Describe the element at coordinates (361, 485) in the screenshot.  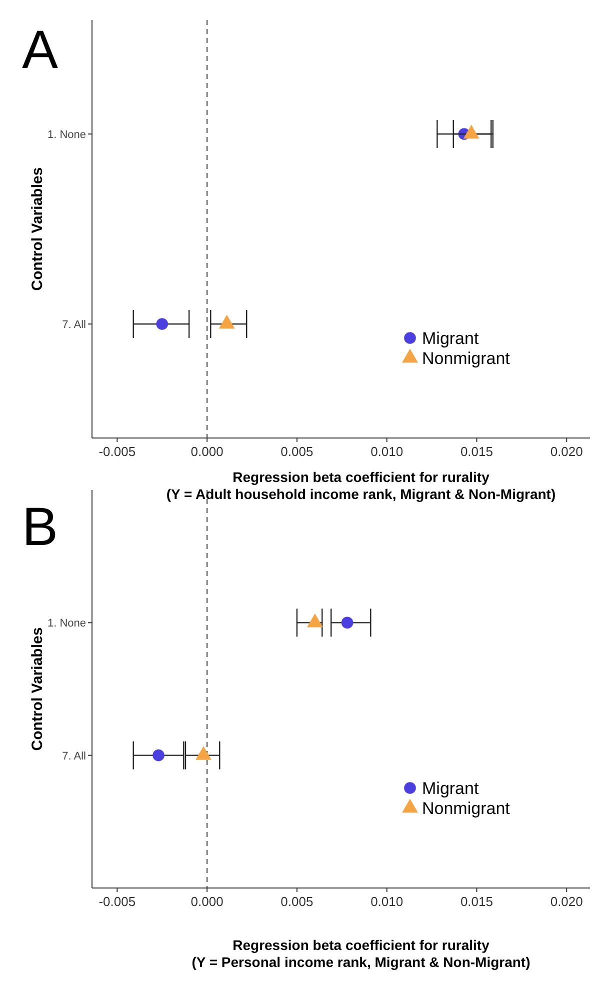
I see `x-axis-title: Regression beta coefficient for rurality (Y = Adult household income rank, Migrant & Non-Migrant)` at that location.